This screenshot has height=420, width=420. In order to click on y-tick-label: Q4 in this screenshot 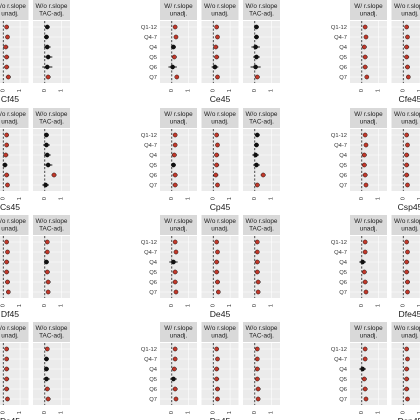, I will do `click(153, 156)`.